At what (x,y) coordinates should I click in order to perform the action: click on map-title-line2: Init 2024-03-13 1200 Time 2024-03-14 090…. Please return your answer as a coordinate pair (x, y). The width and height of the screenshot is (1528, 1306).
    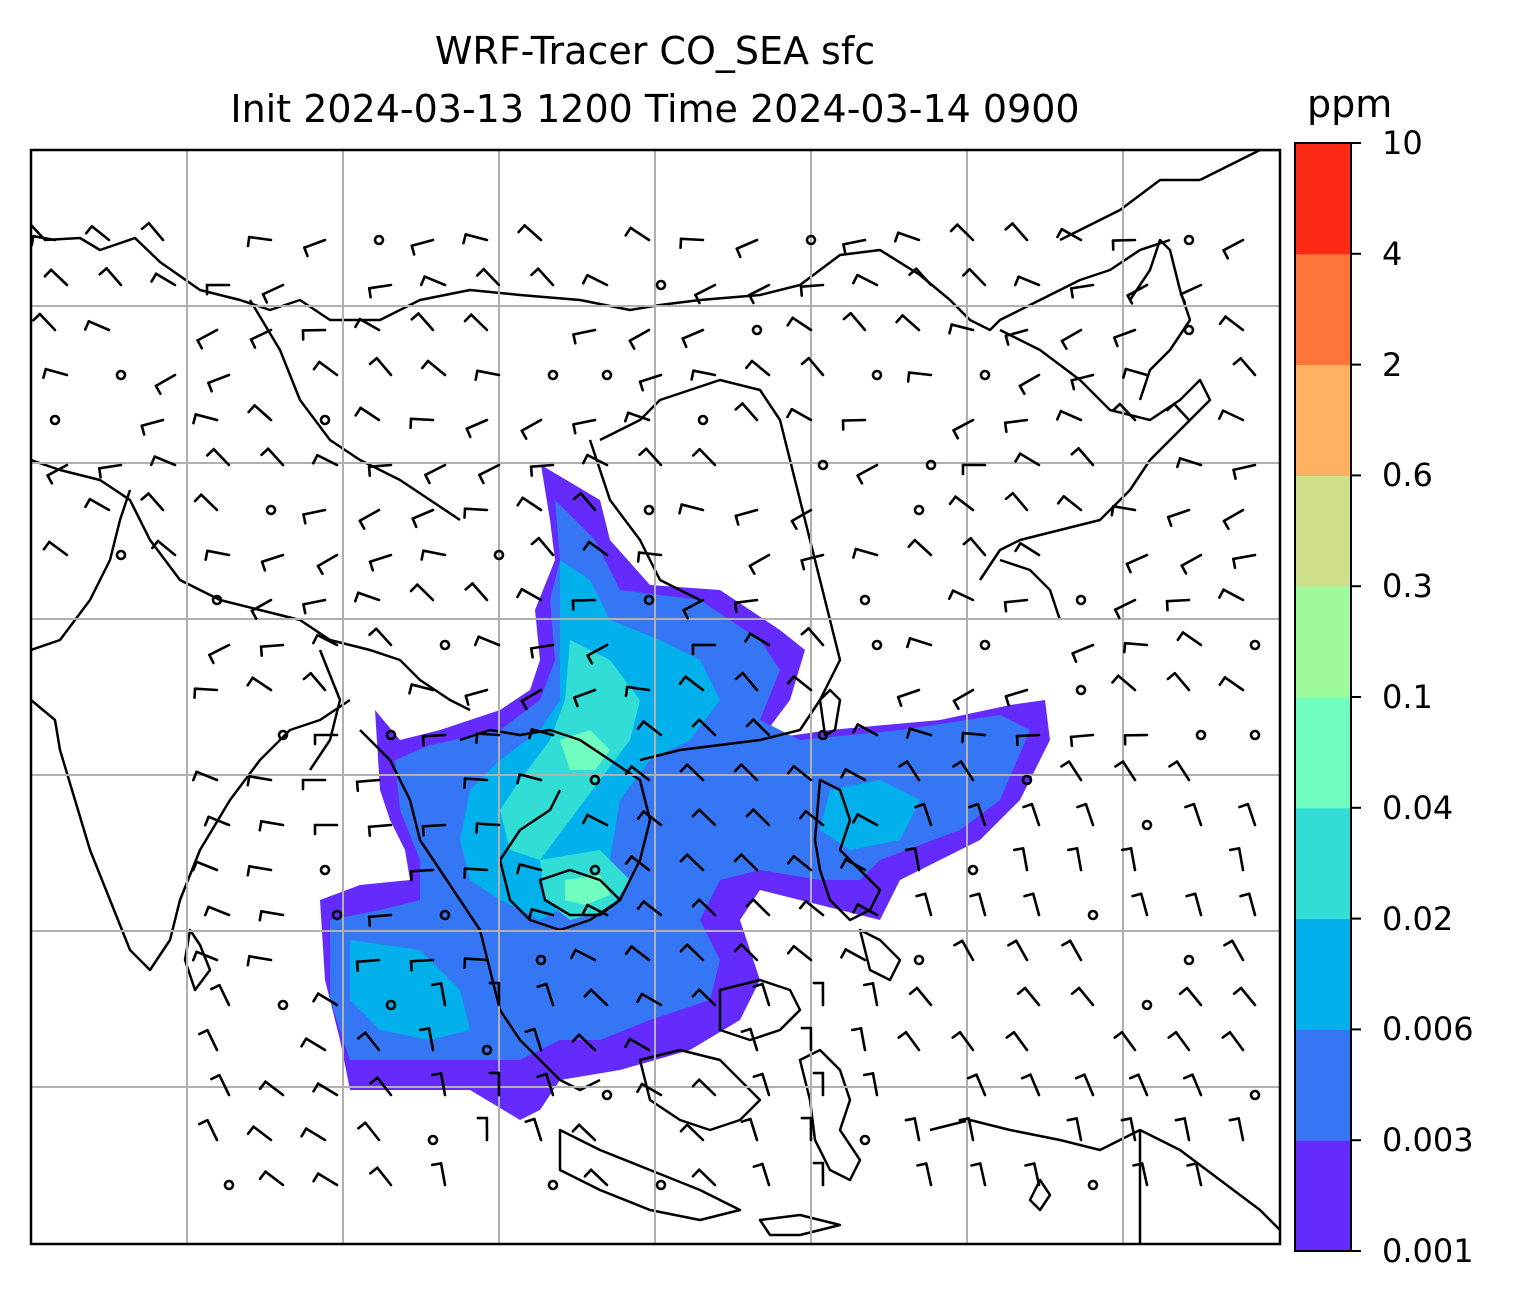
    Looking at the image, I should click on (655, 109).